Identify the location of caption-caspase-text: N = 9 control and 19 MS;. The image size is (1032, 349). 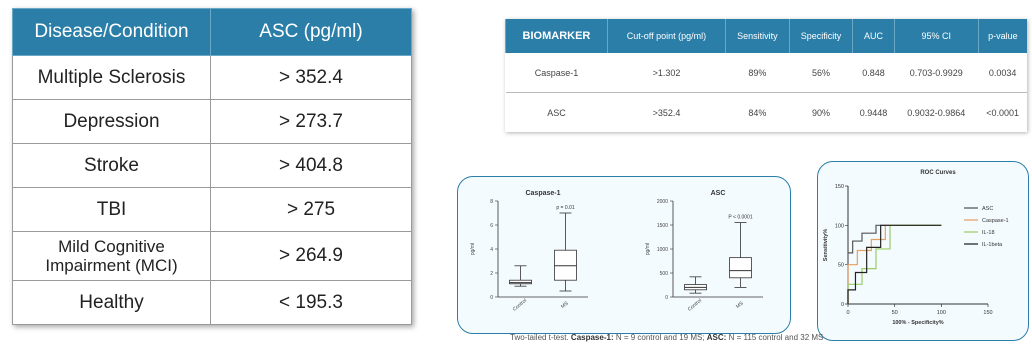
(660, 337).